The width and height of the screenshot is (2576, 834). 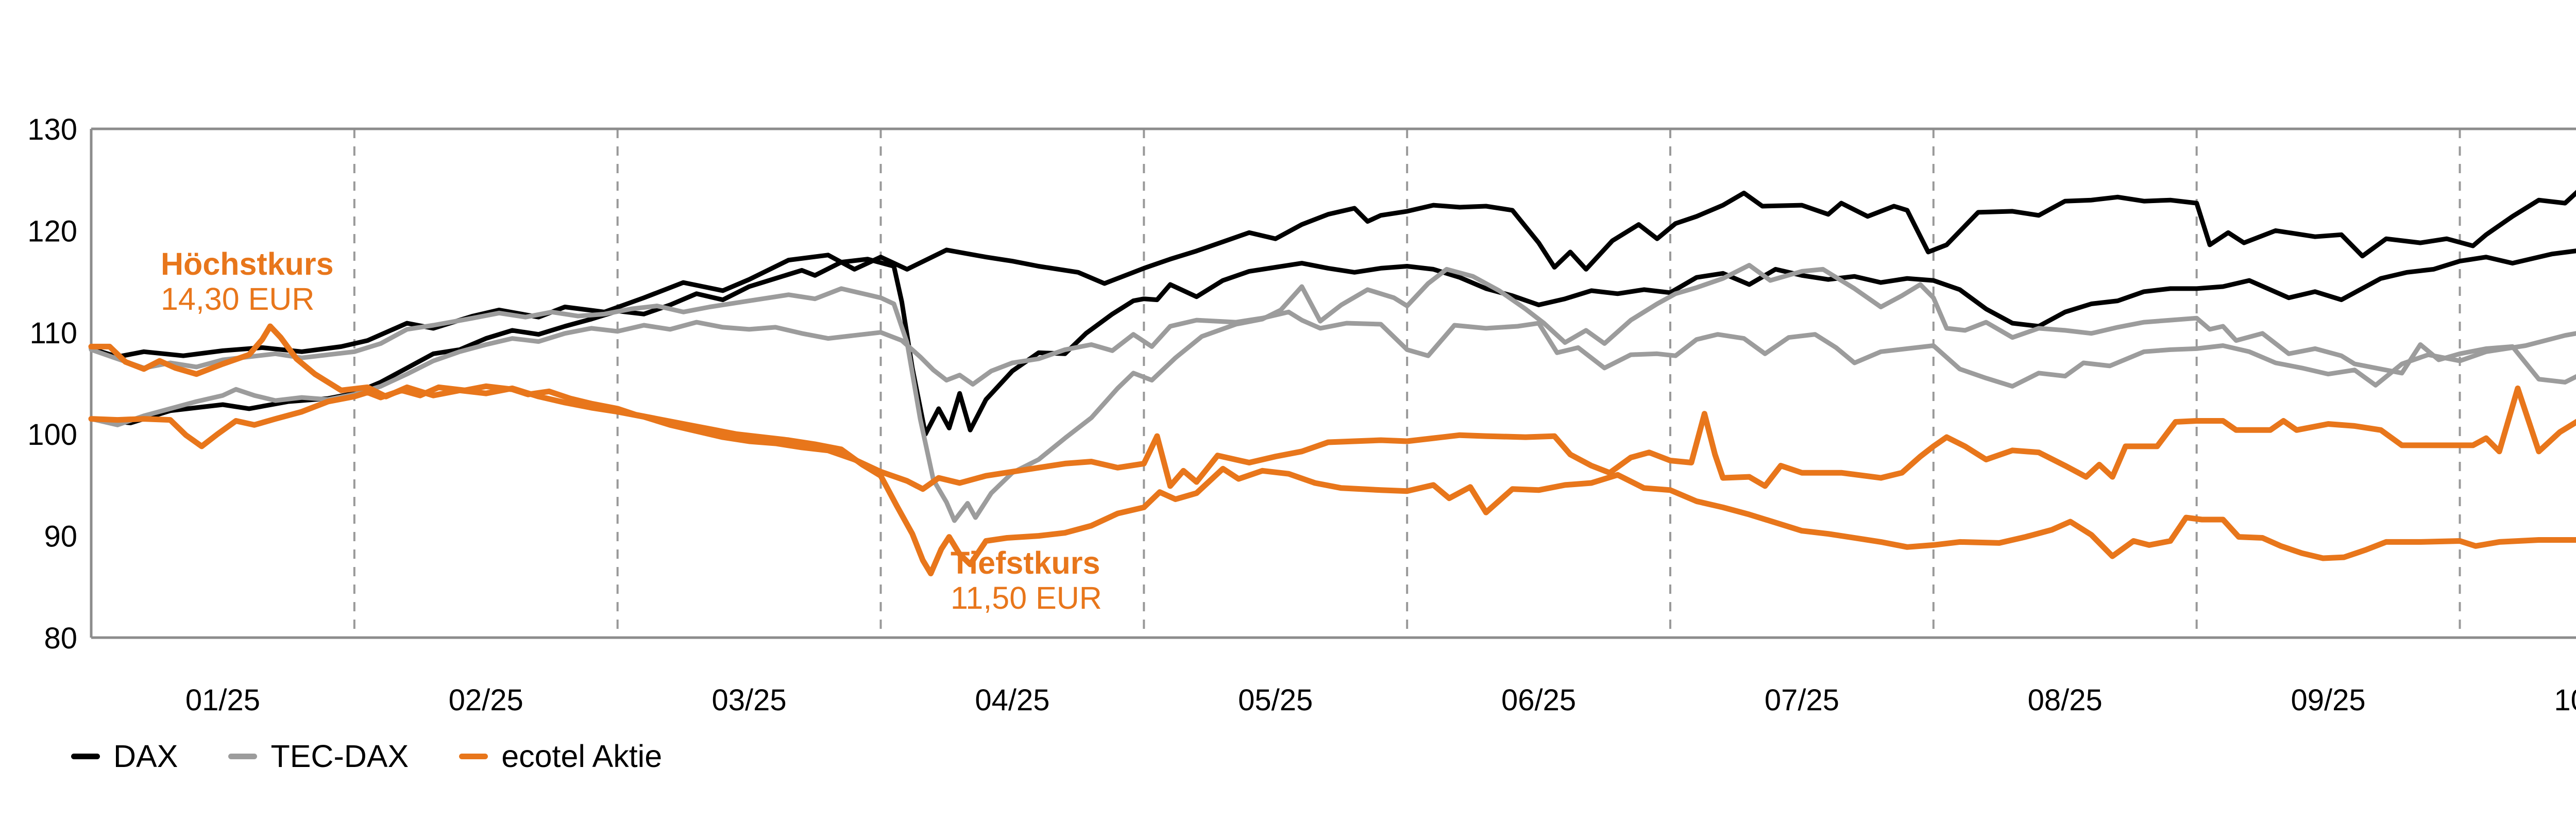 I want to click on x-axis-label: 07/25, so click(x=1802, y=700).